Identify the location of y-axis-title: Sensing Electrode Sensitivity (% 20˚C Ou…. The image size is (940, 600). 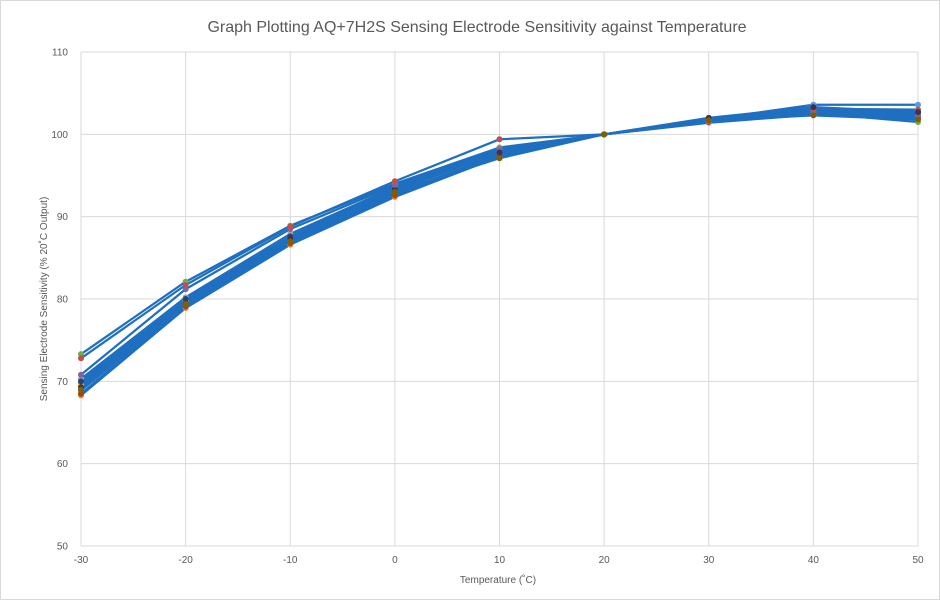
(44, 299).